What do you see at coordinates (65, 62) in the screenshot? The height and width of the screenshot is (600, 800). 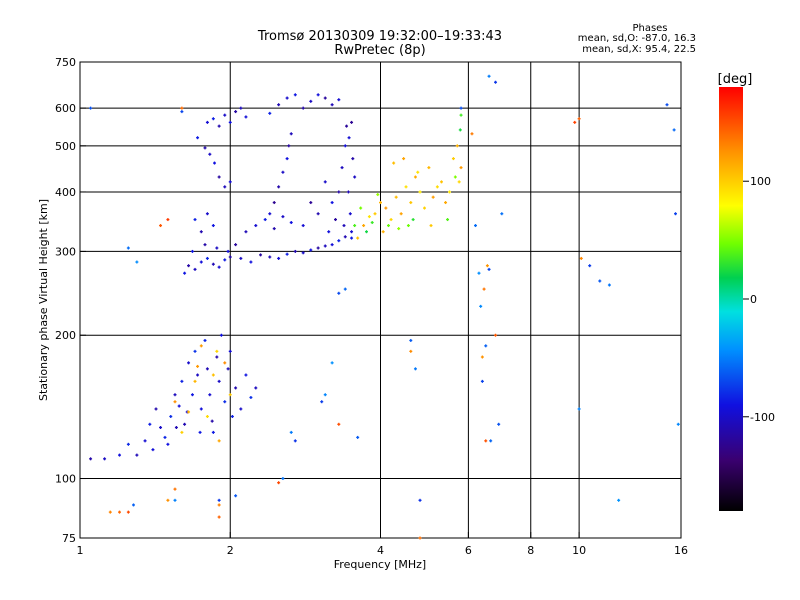 I see `y-tick-label: 750` at bounding box center [65, 62].